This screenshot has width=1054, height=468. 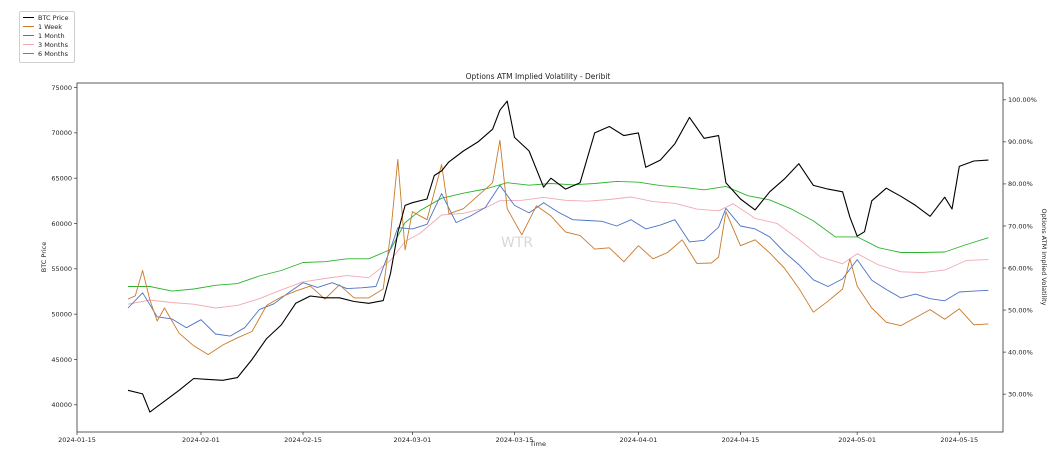 I want to click on y-right-tick-label: 80.00%, so click(x=1020, y=184).